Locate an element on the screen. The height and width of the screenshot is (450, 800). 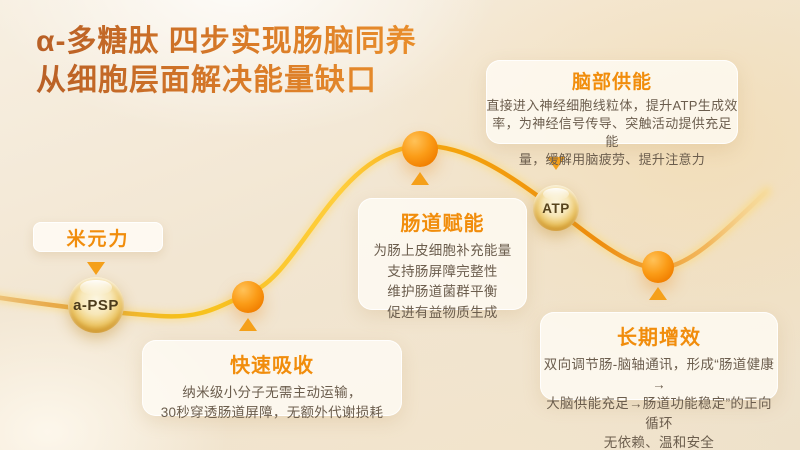
atp-label: ATP is located at coordinates (556, 208).